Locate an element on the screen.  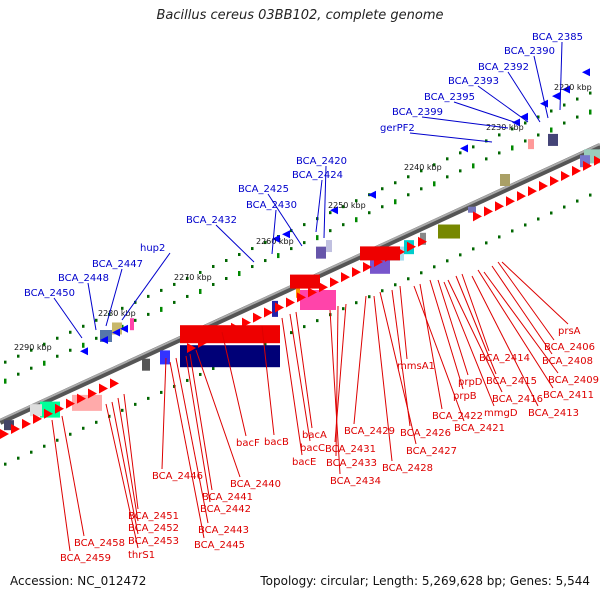
lower-gene-label: BCA_2440 is located at coordinates (255, 484).